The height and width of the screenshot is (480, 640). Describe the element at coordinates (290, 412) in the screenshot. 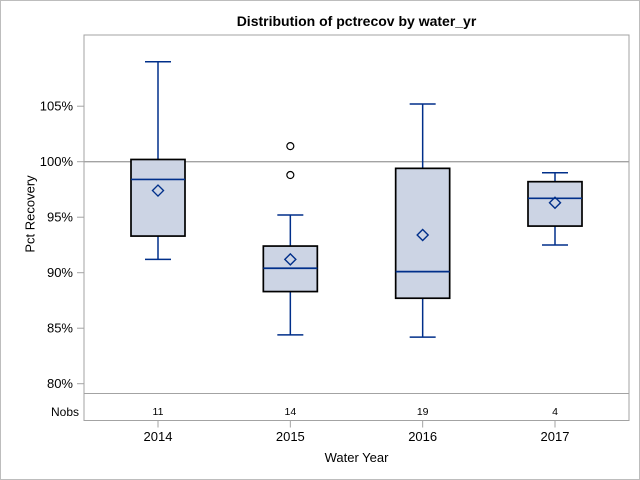

I see `nobs-value: 14` at that location.